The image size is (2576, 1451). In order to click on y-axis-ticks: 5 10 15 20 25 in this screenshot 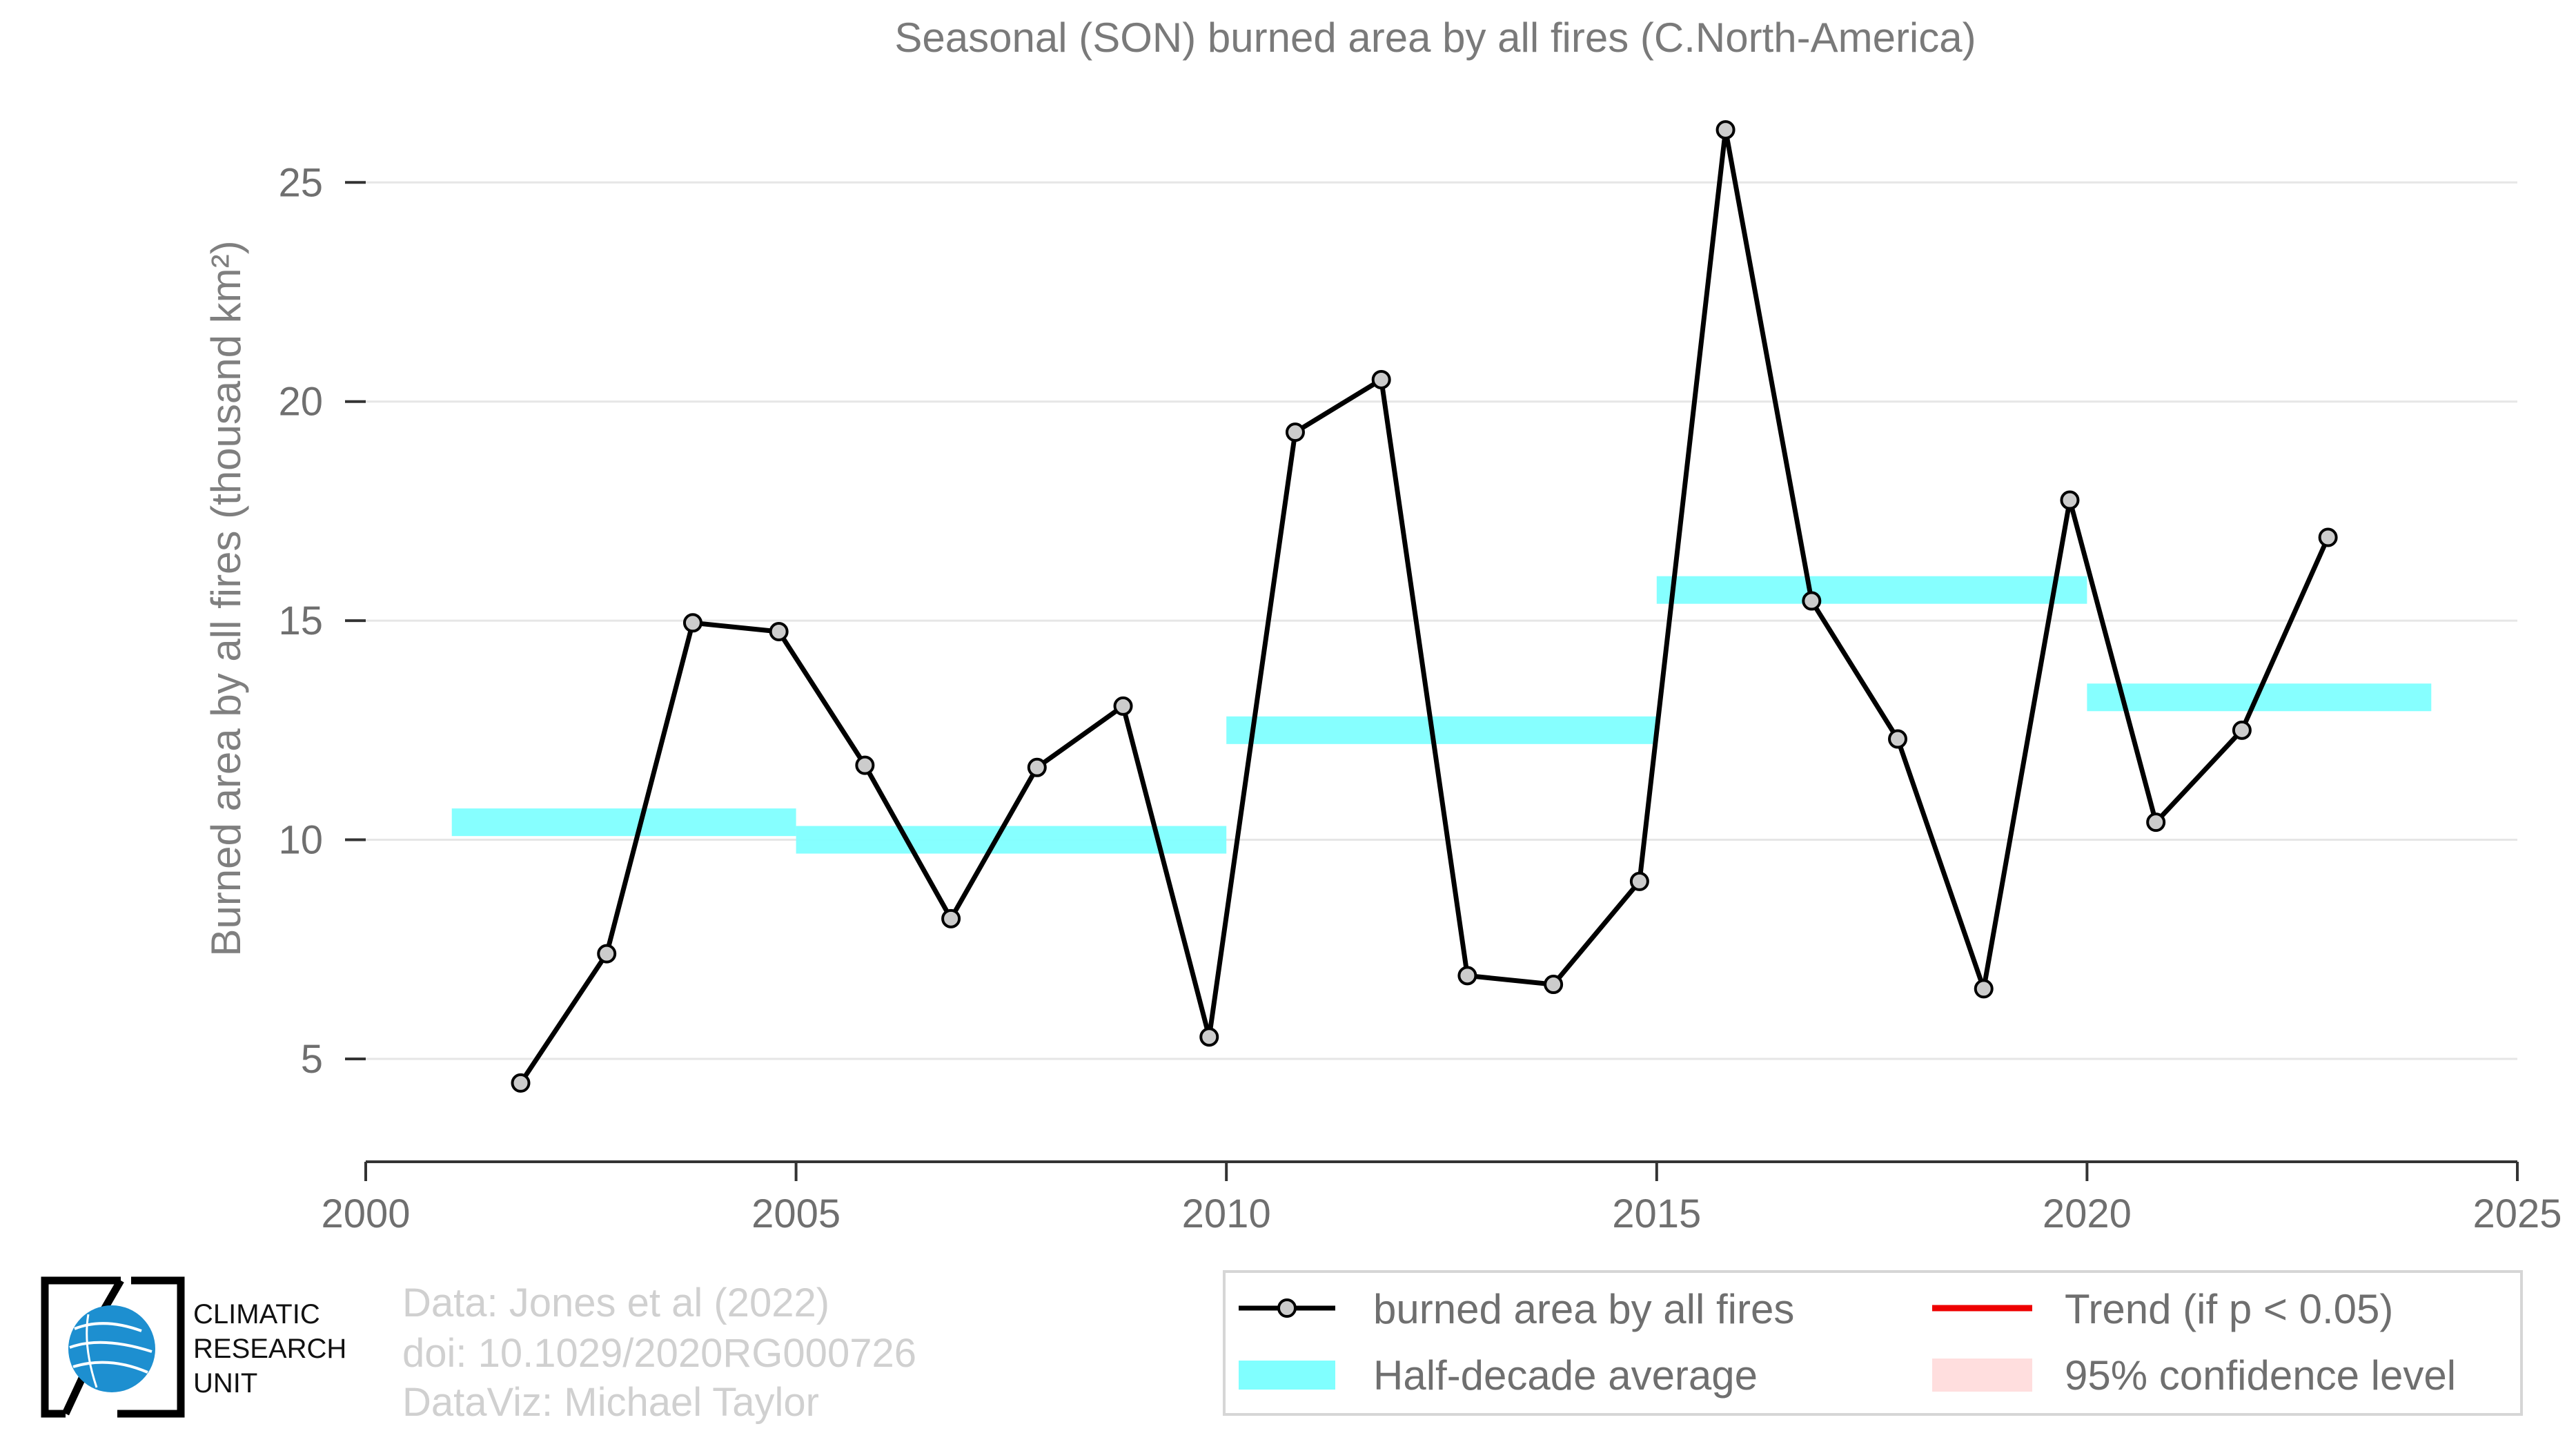, I will do `click(322, 621)`.